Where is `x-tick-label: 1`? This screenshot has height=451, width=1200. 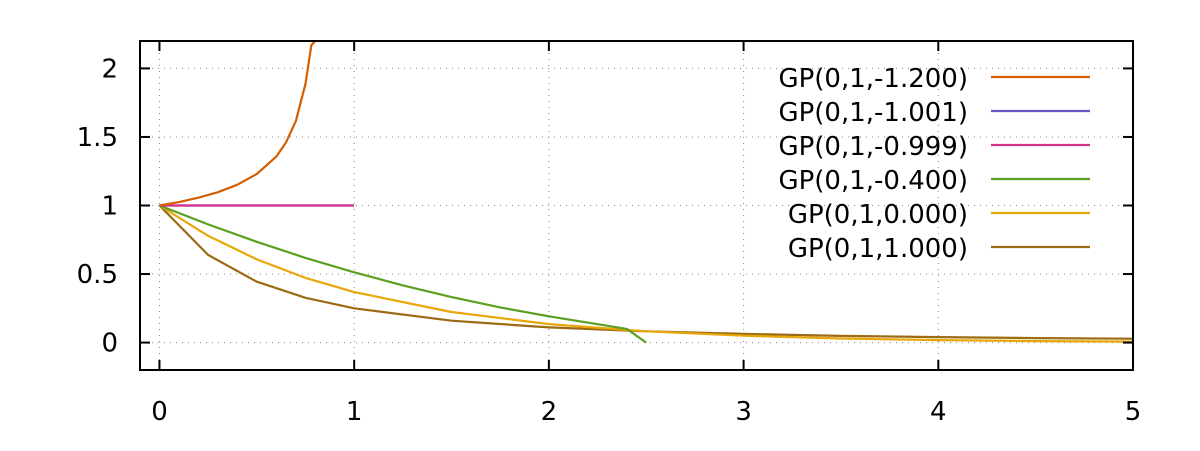 x-tick-label: 1 is located at coordinates (354, 412).